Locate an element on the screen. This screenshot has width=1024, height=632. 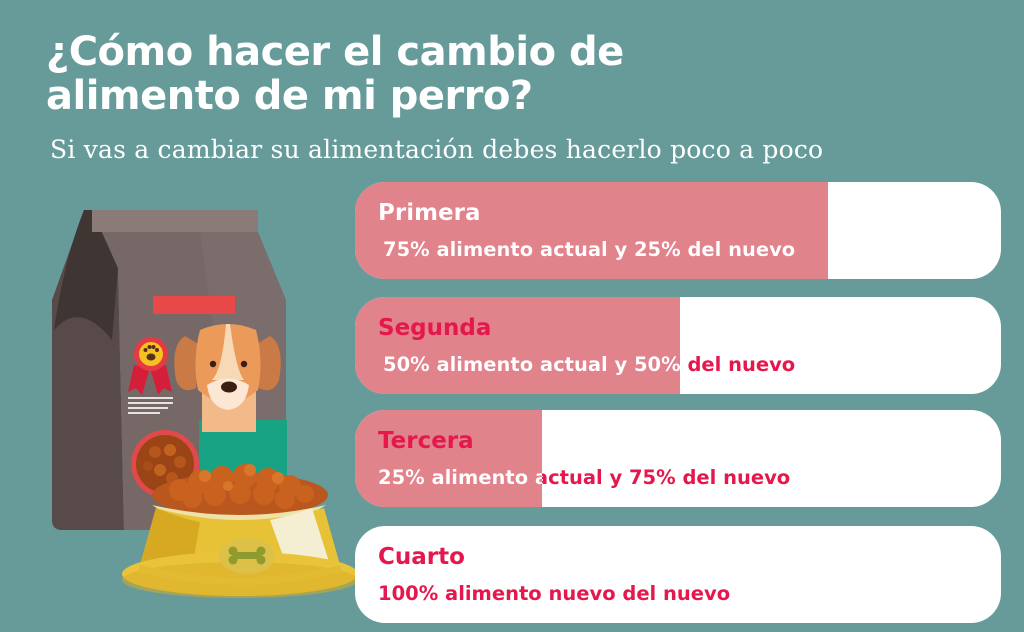
step-label: Tercera is located at coordinates (426, 441).